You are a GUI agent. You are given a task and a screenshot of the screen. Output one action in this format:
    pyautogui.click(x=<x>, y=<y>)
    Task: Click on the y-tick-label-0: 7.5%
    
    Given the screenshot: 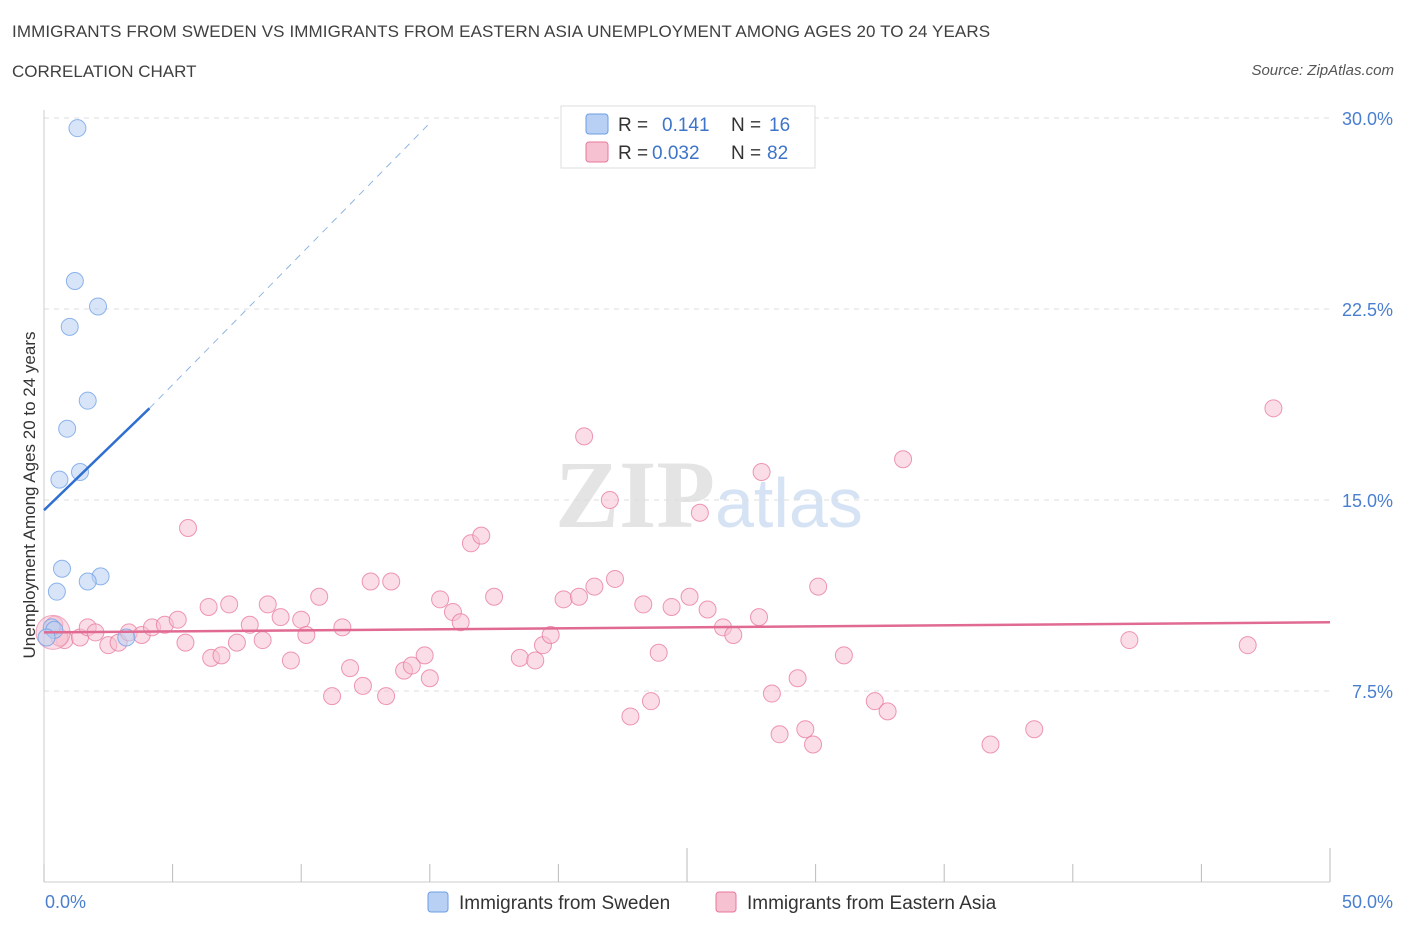 What is the action you would take?
    pyautogui.click(x=1372, y=692)
    